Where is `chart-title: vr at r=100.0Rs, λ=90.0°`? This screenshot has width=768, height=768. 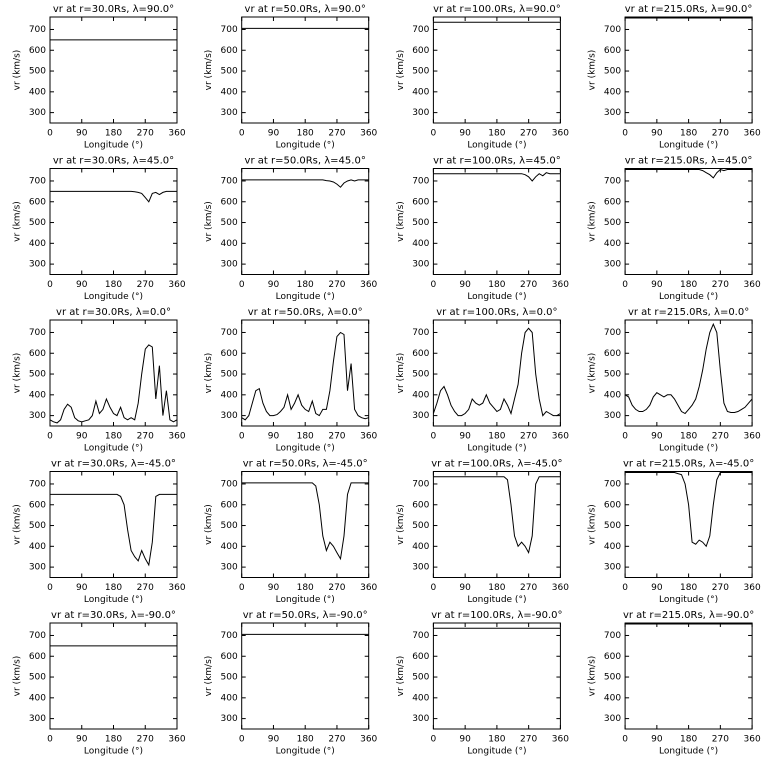
chart-title: vr at r=100.0Rs, λ=90.0° is located at coordinates (497, 9).